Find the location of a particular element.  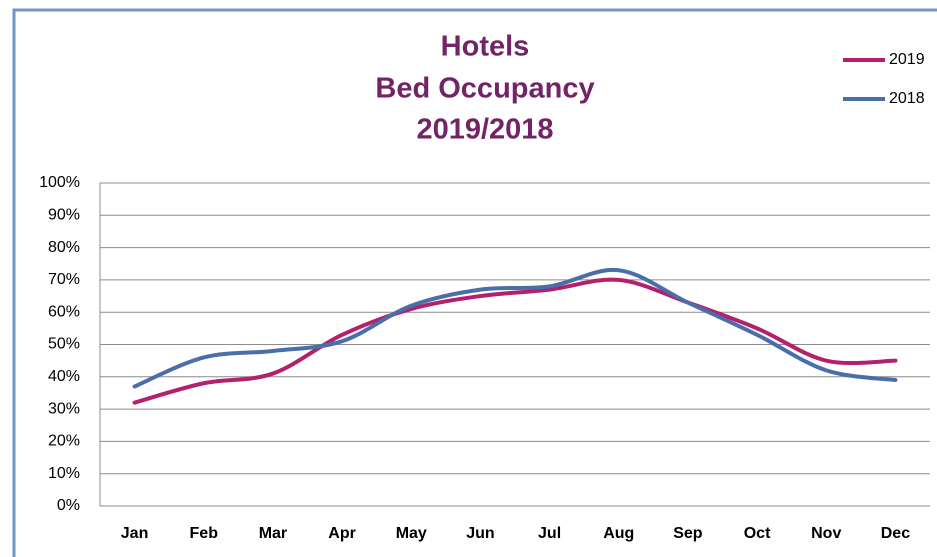

y-tick-label: 30% is located at coordinates (64, 408).